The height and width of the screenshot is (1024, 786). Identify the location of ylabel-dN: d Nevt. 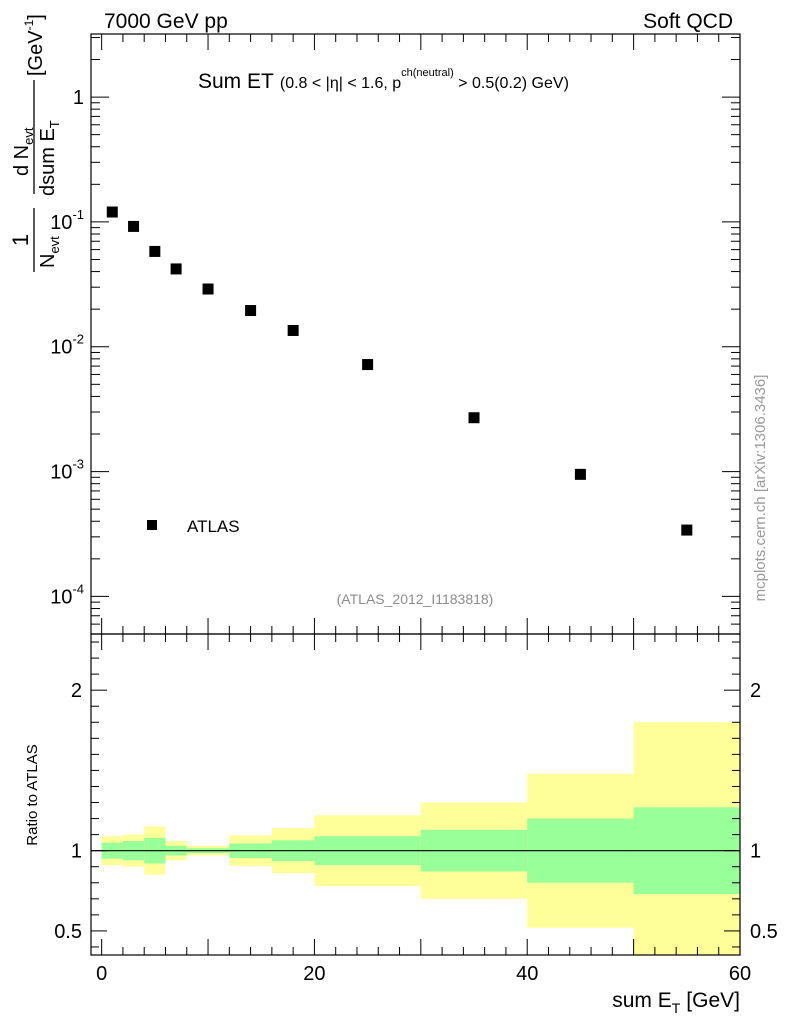
(23, 151).